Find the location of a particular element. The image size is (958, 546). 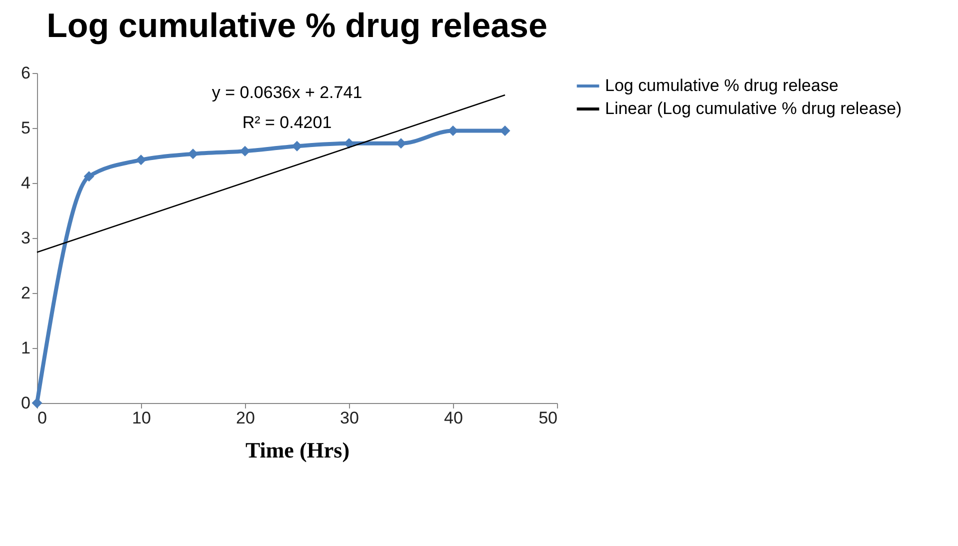

annotation: y = 0.0636x + 2.741 is located at coordinates (287, 92).